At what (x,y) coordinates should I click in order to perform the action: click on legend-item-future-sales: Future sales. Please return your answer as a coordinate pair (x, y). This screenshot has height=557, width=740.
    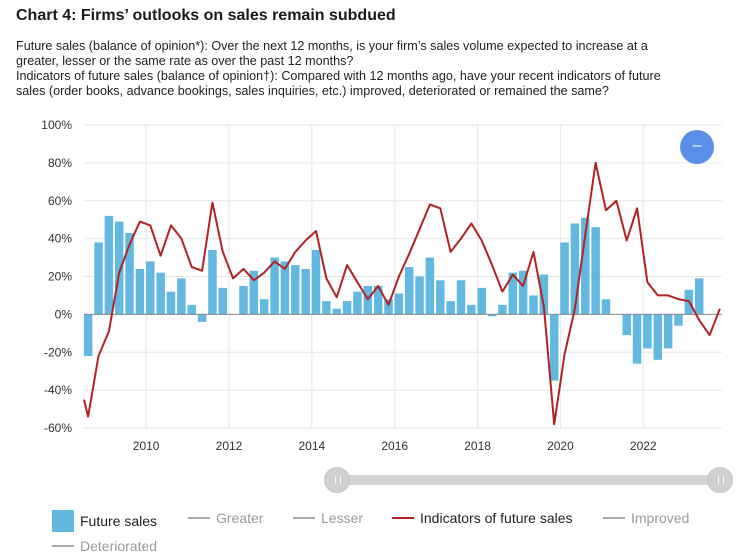
    Looking at the image, I should click on (104, 521).